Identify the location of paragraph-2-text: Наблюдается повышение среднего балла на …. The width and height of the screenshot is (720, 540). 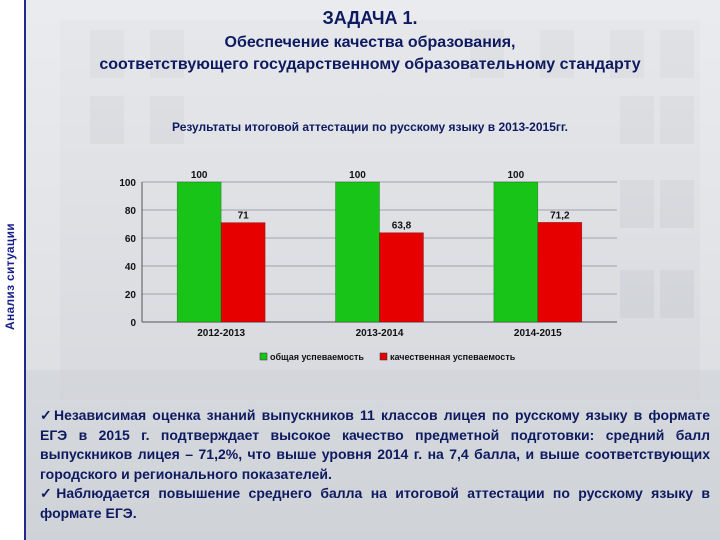
(375, 503).